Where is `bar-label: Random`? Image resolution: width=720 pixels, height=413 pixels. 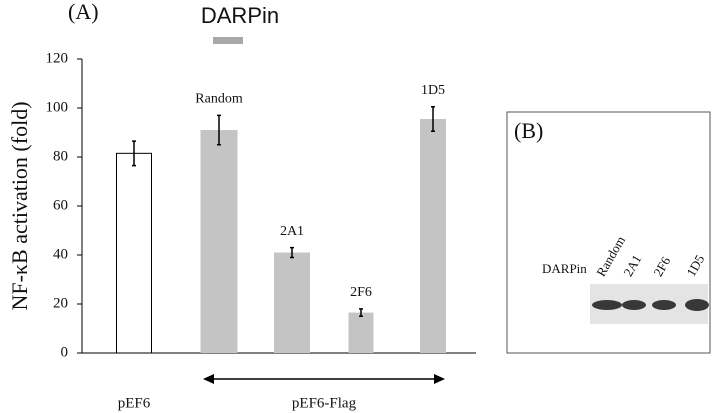 bar-label: Random is located at coordinates (219, 99).